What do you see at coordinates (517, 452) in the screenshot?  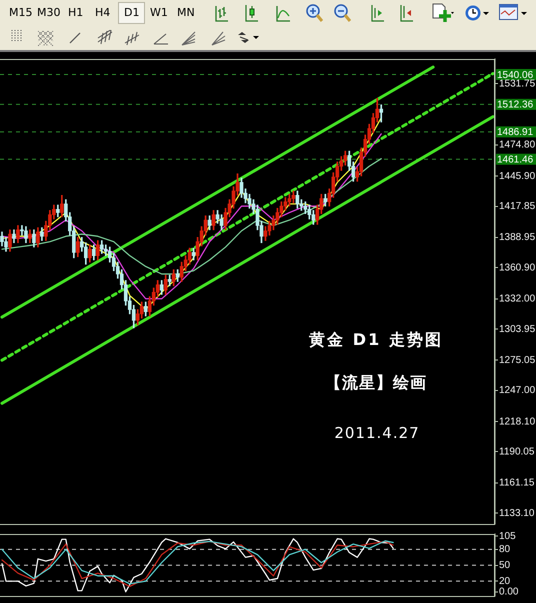 I see `y-tick-label: 1190.05` at bounding box center [517, 452].